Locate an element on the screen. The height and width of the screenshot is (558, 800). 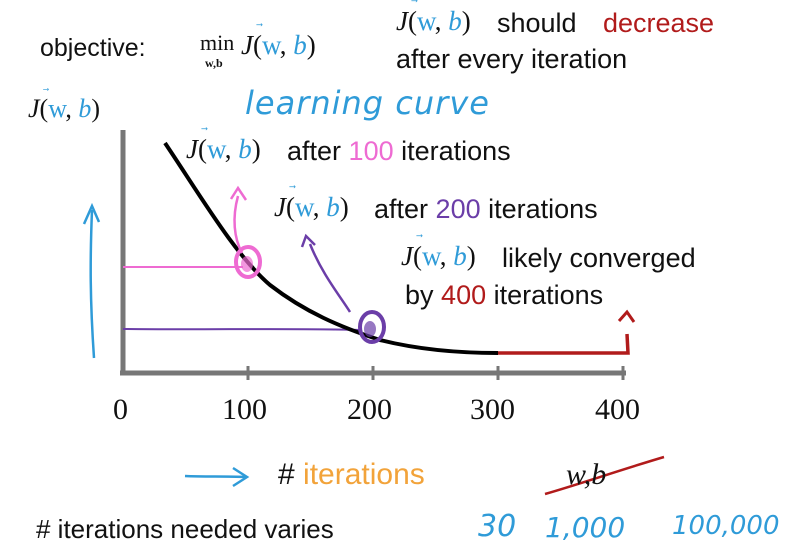
annotation-400-line1: likely converged is located at coordinates (599, 258).